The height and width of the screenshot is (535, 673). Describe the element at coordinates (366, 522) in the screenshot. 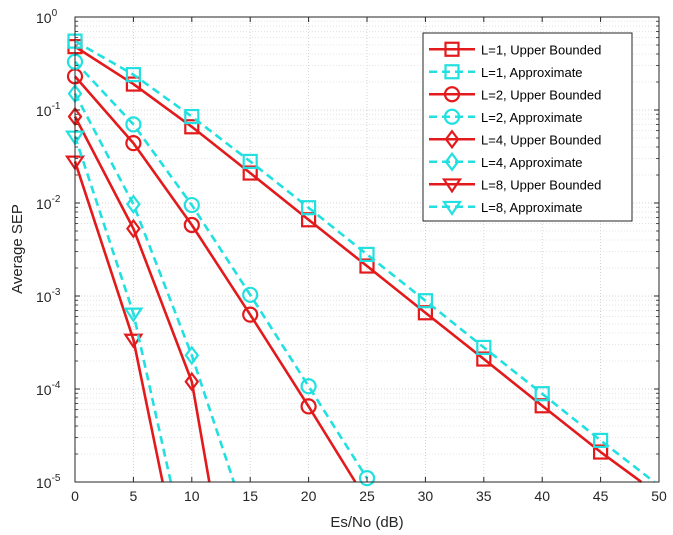

I see `x-axis-label: Es/No (dB)` at that location.